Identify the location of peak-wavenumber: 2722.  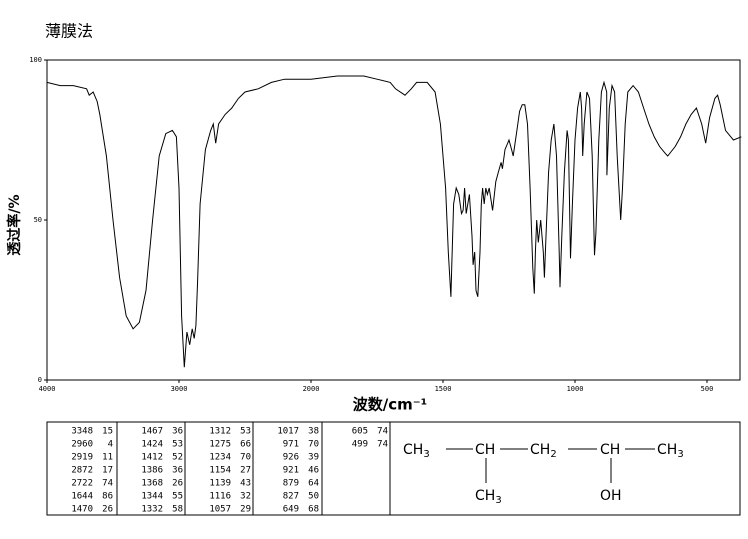
(82, 484).